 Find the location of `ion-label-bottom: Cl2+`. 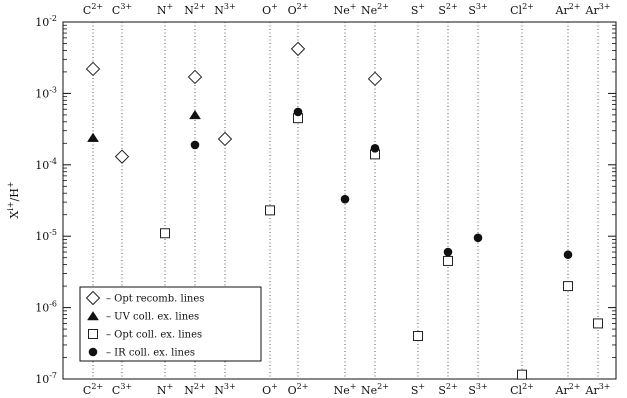

ion-label-bottom: Cl2+ is located at coordinates (522, 389).